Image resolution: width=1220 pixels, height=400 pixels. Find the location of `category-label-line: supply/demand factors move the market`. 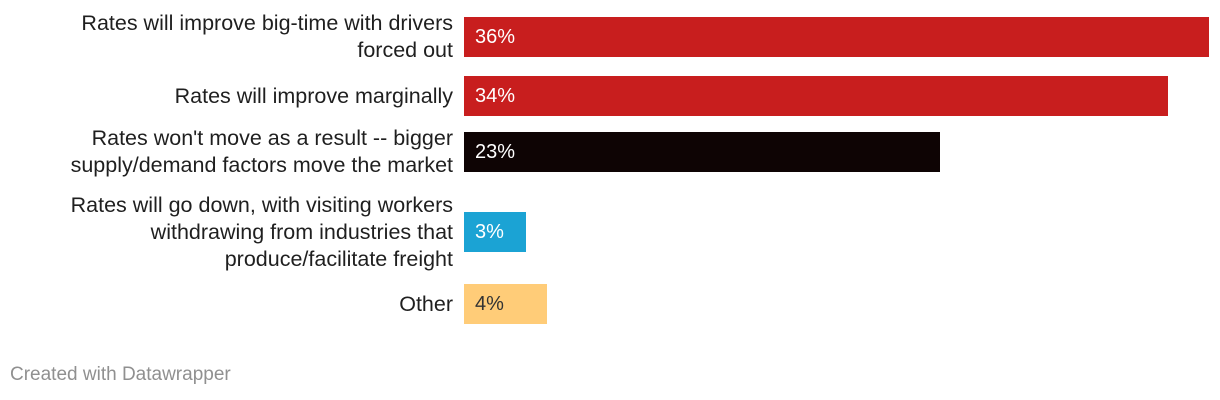

category-label-line: supply/demand factors move the market is located at coordinates (261, 165).